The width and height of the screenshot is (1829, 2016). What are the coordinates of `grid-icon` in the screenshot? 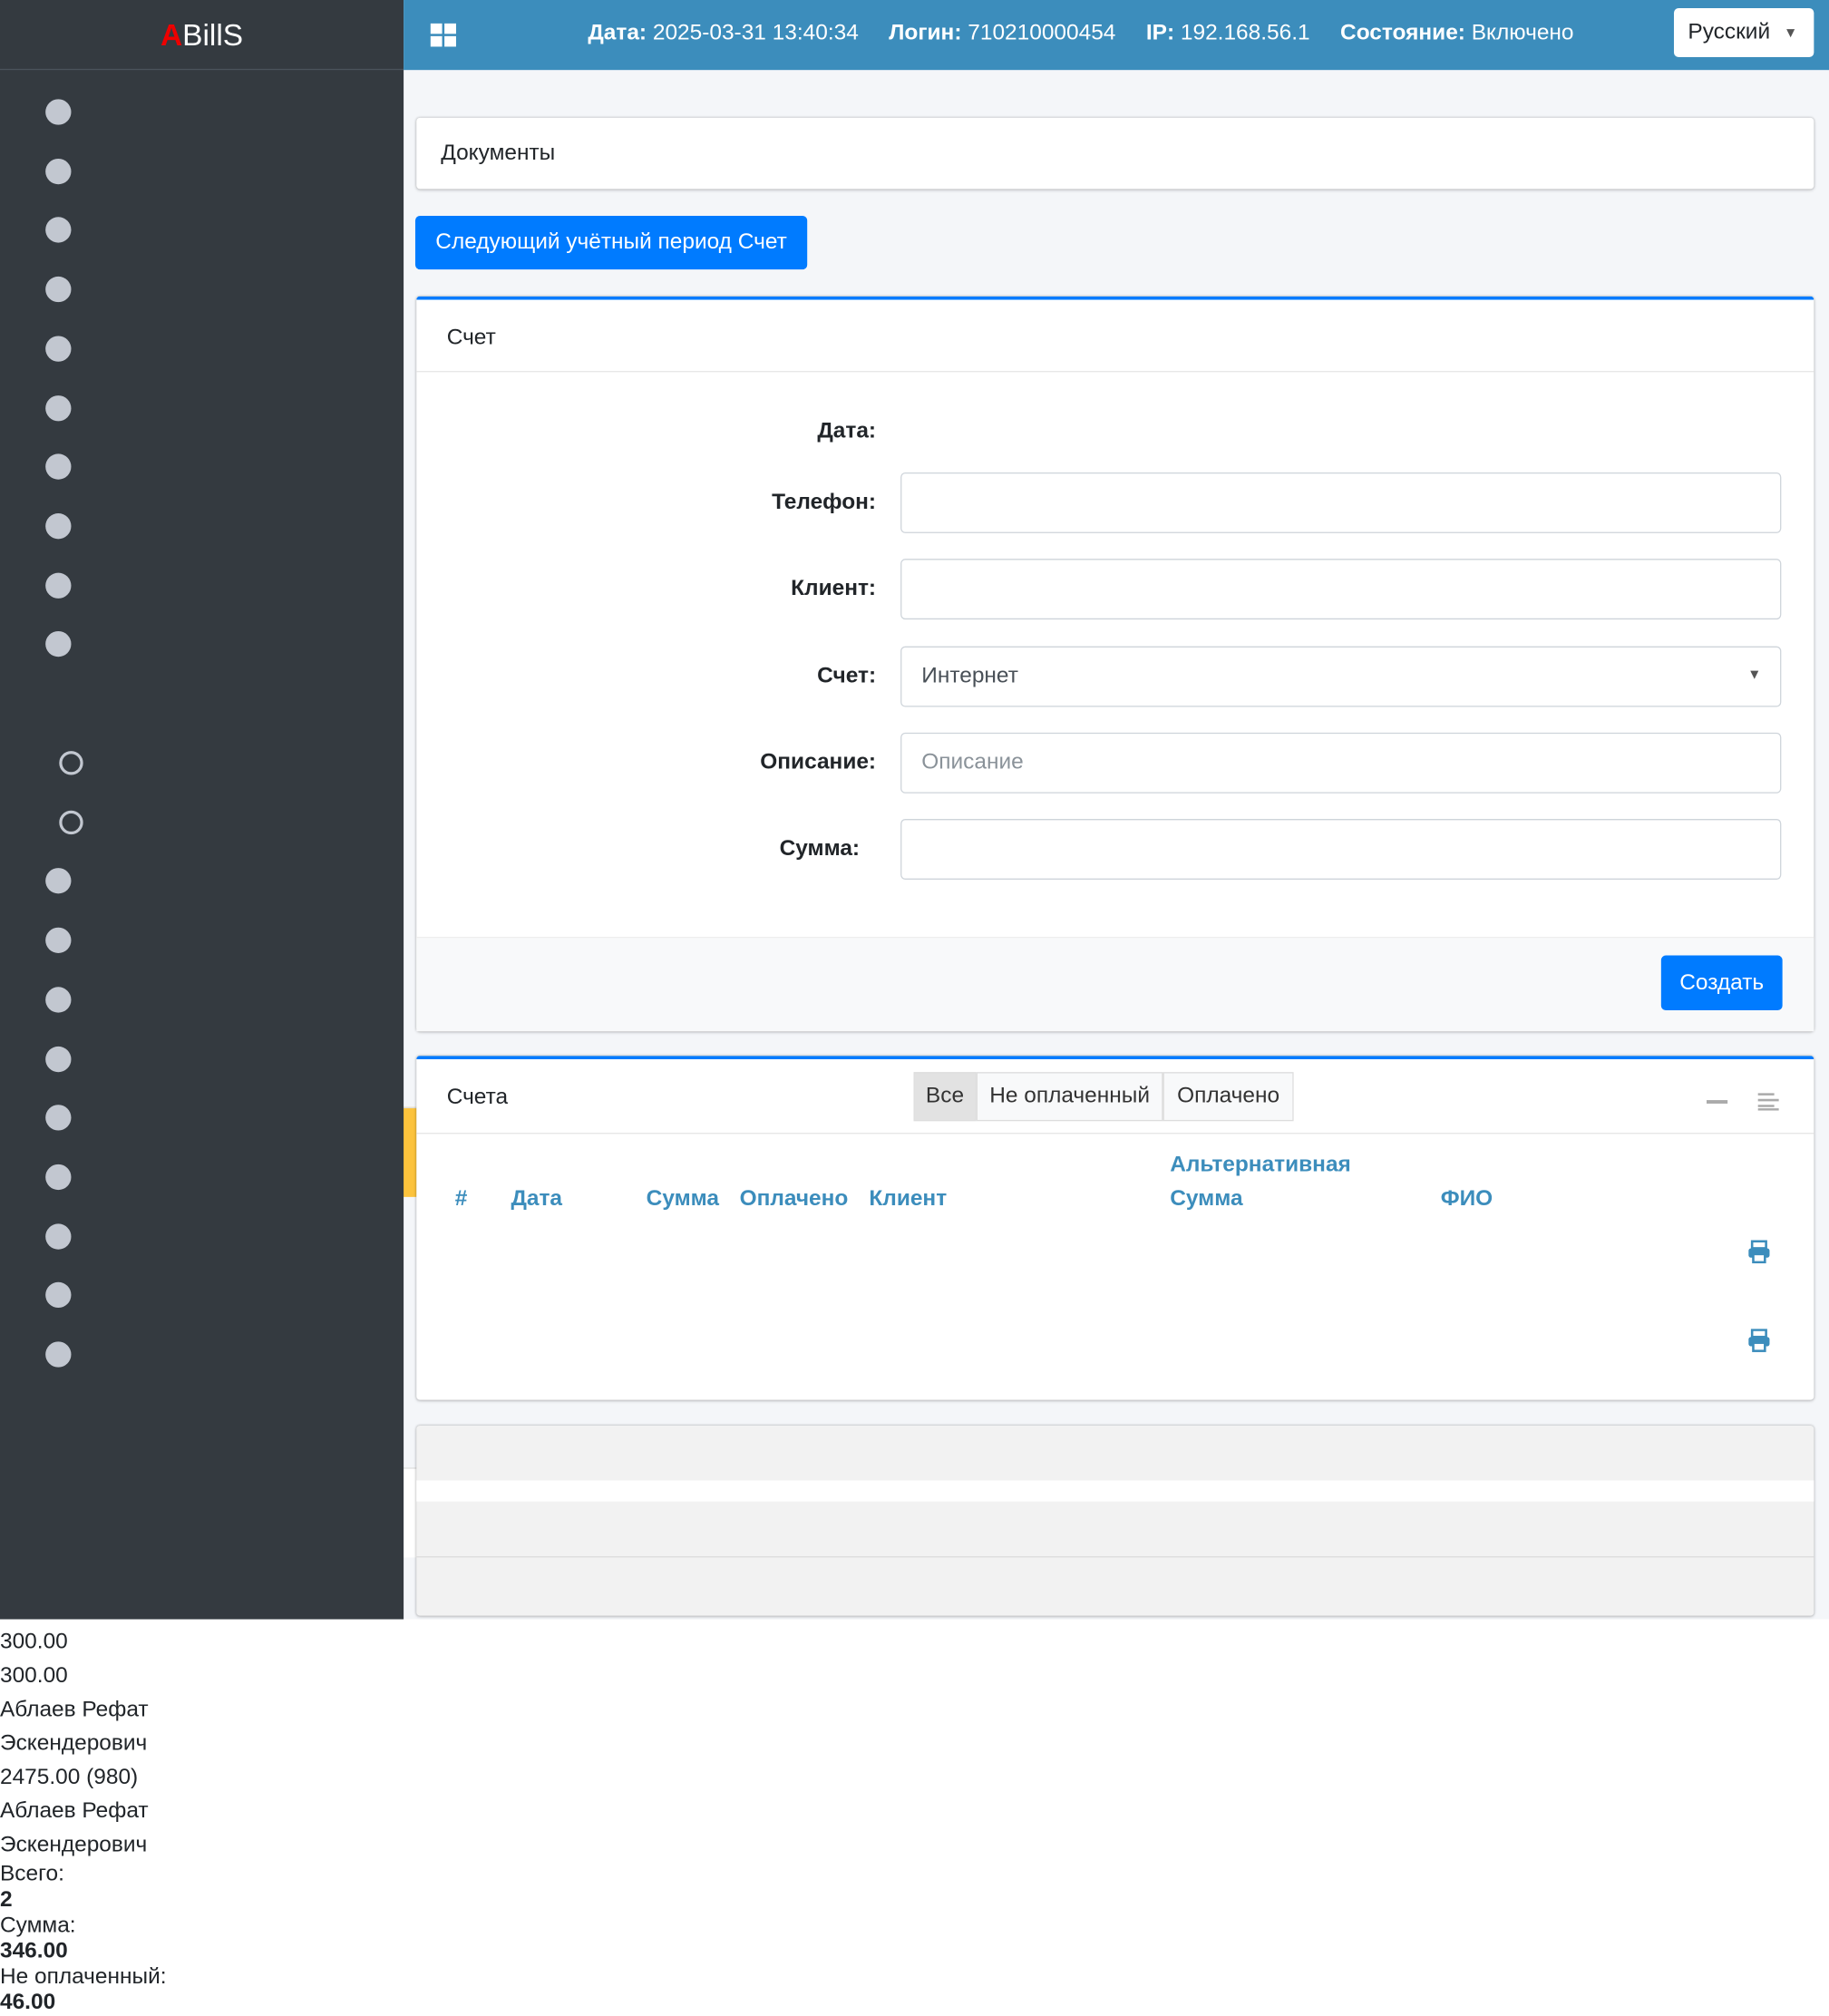 It's located at (443, 35).